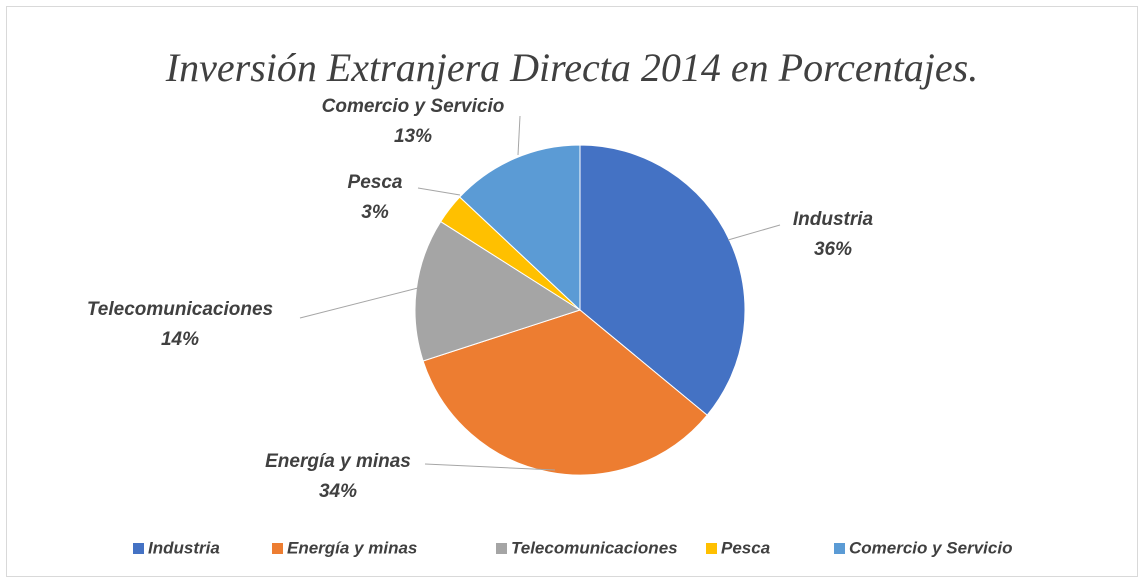  I want to click on slice-label: Energía y minas, so click(338, 461).